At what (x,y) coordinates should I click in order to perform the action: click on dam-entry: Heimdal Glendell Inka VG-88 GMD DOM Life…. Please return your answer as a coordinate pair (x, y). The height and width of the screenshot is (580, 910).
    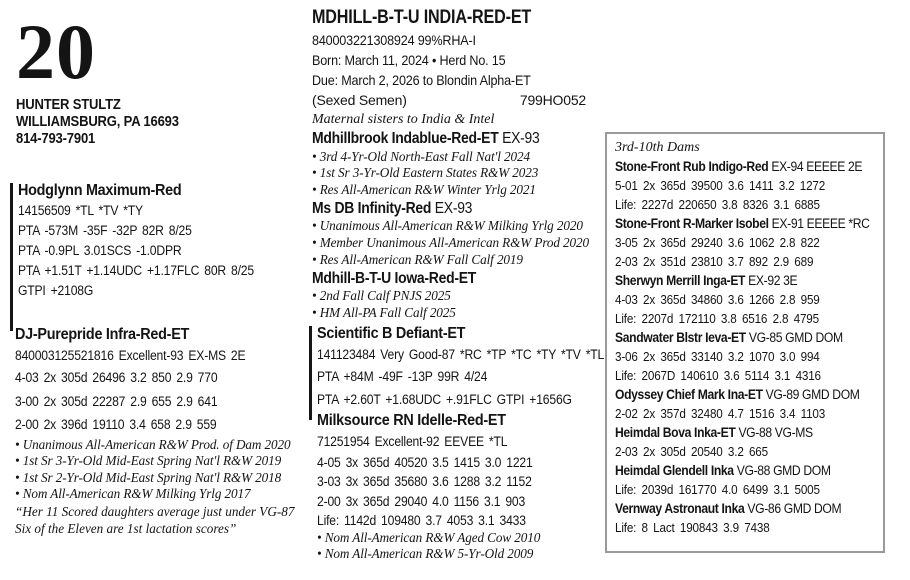
    Looking at the image, I should click on (747, 480).